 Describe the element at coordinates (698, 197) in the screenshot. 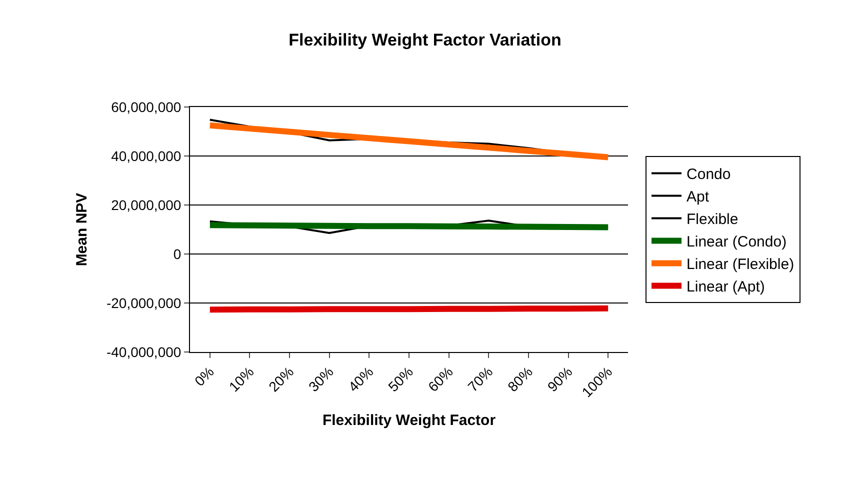

I see `legend-label: Apt` at that location.